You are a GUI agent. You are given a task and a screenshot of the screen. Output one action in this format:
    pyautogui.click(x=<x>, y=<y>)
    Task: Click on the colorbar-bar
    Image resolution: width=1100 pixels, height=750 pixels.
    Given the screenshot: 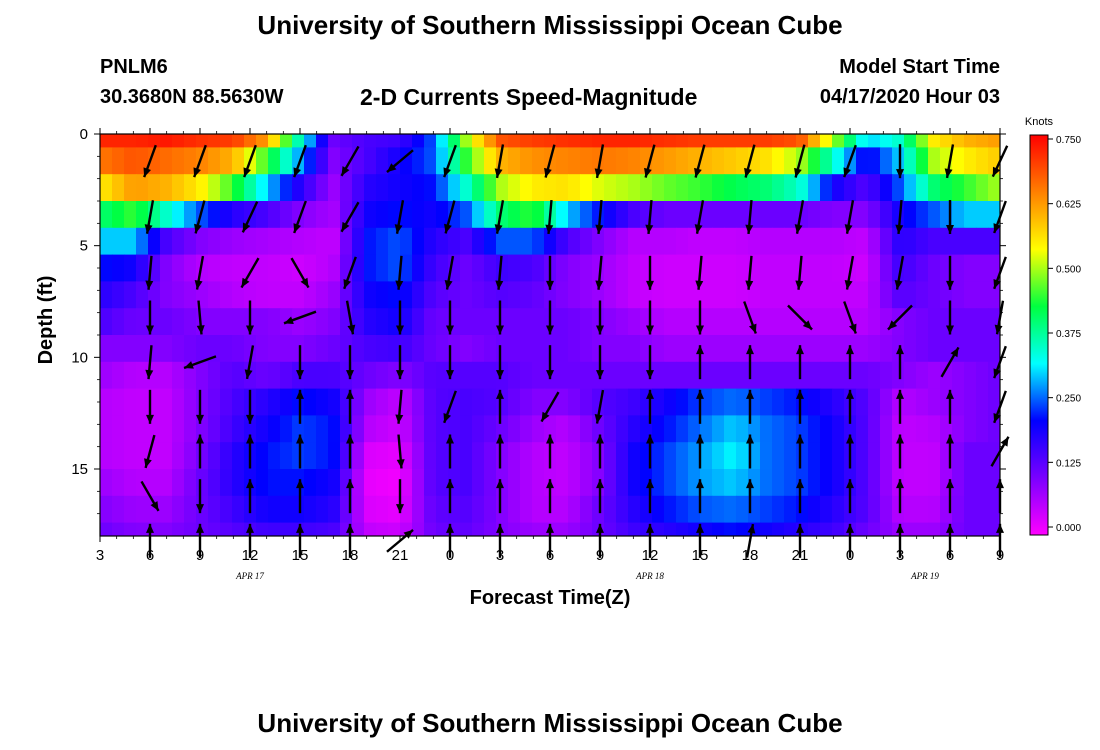 What is the action you would take?
    pyautogui.click(x=1039, y=335)
    